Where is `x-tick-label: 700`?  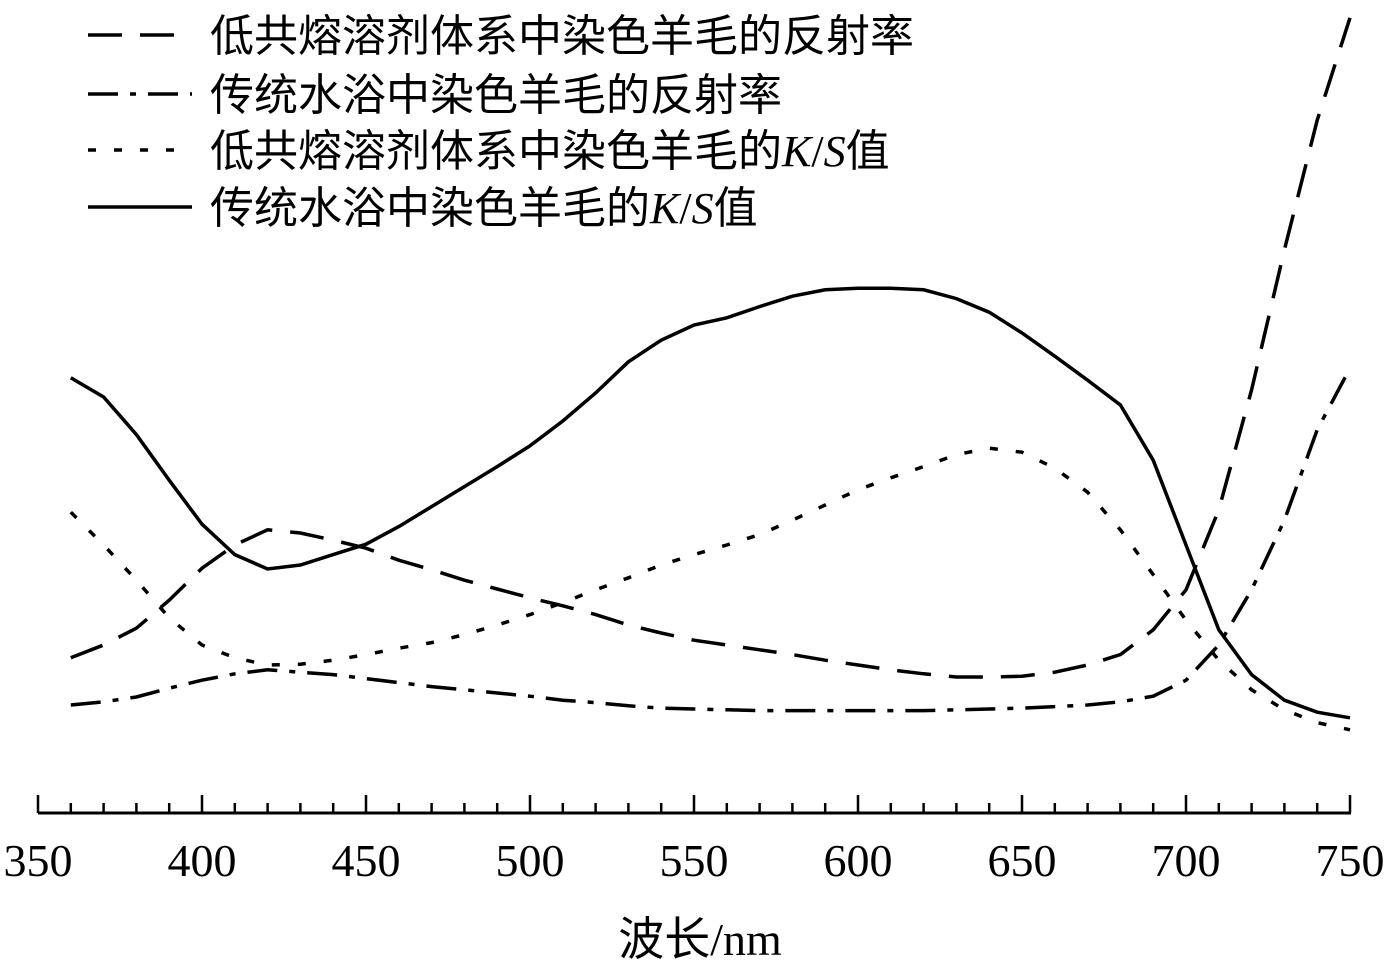 x-tick-label: 700 is located at coordinates (1186, 860).